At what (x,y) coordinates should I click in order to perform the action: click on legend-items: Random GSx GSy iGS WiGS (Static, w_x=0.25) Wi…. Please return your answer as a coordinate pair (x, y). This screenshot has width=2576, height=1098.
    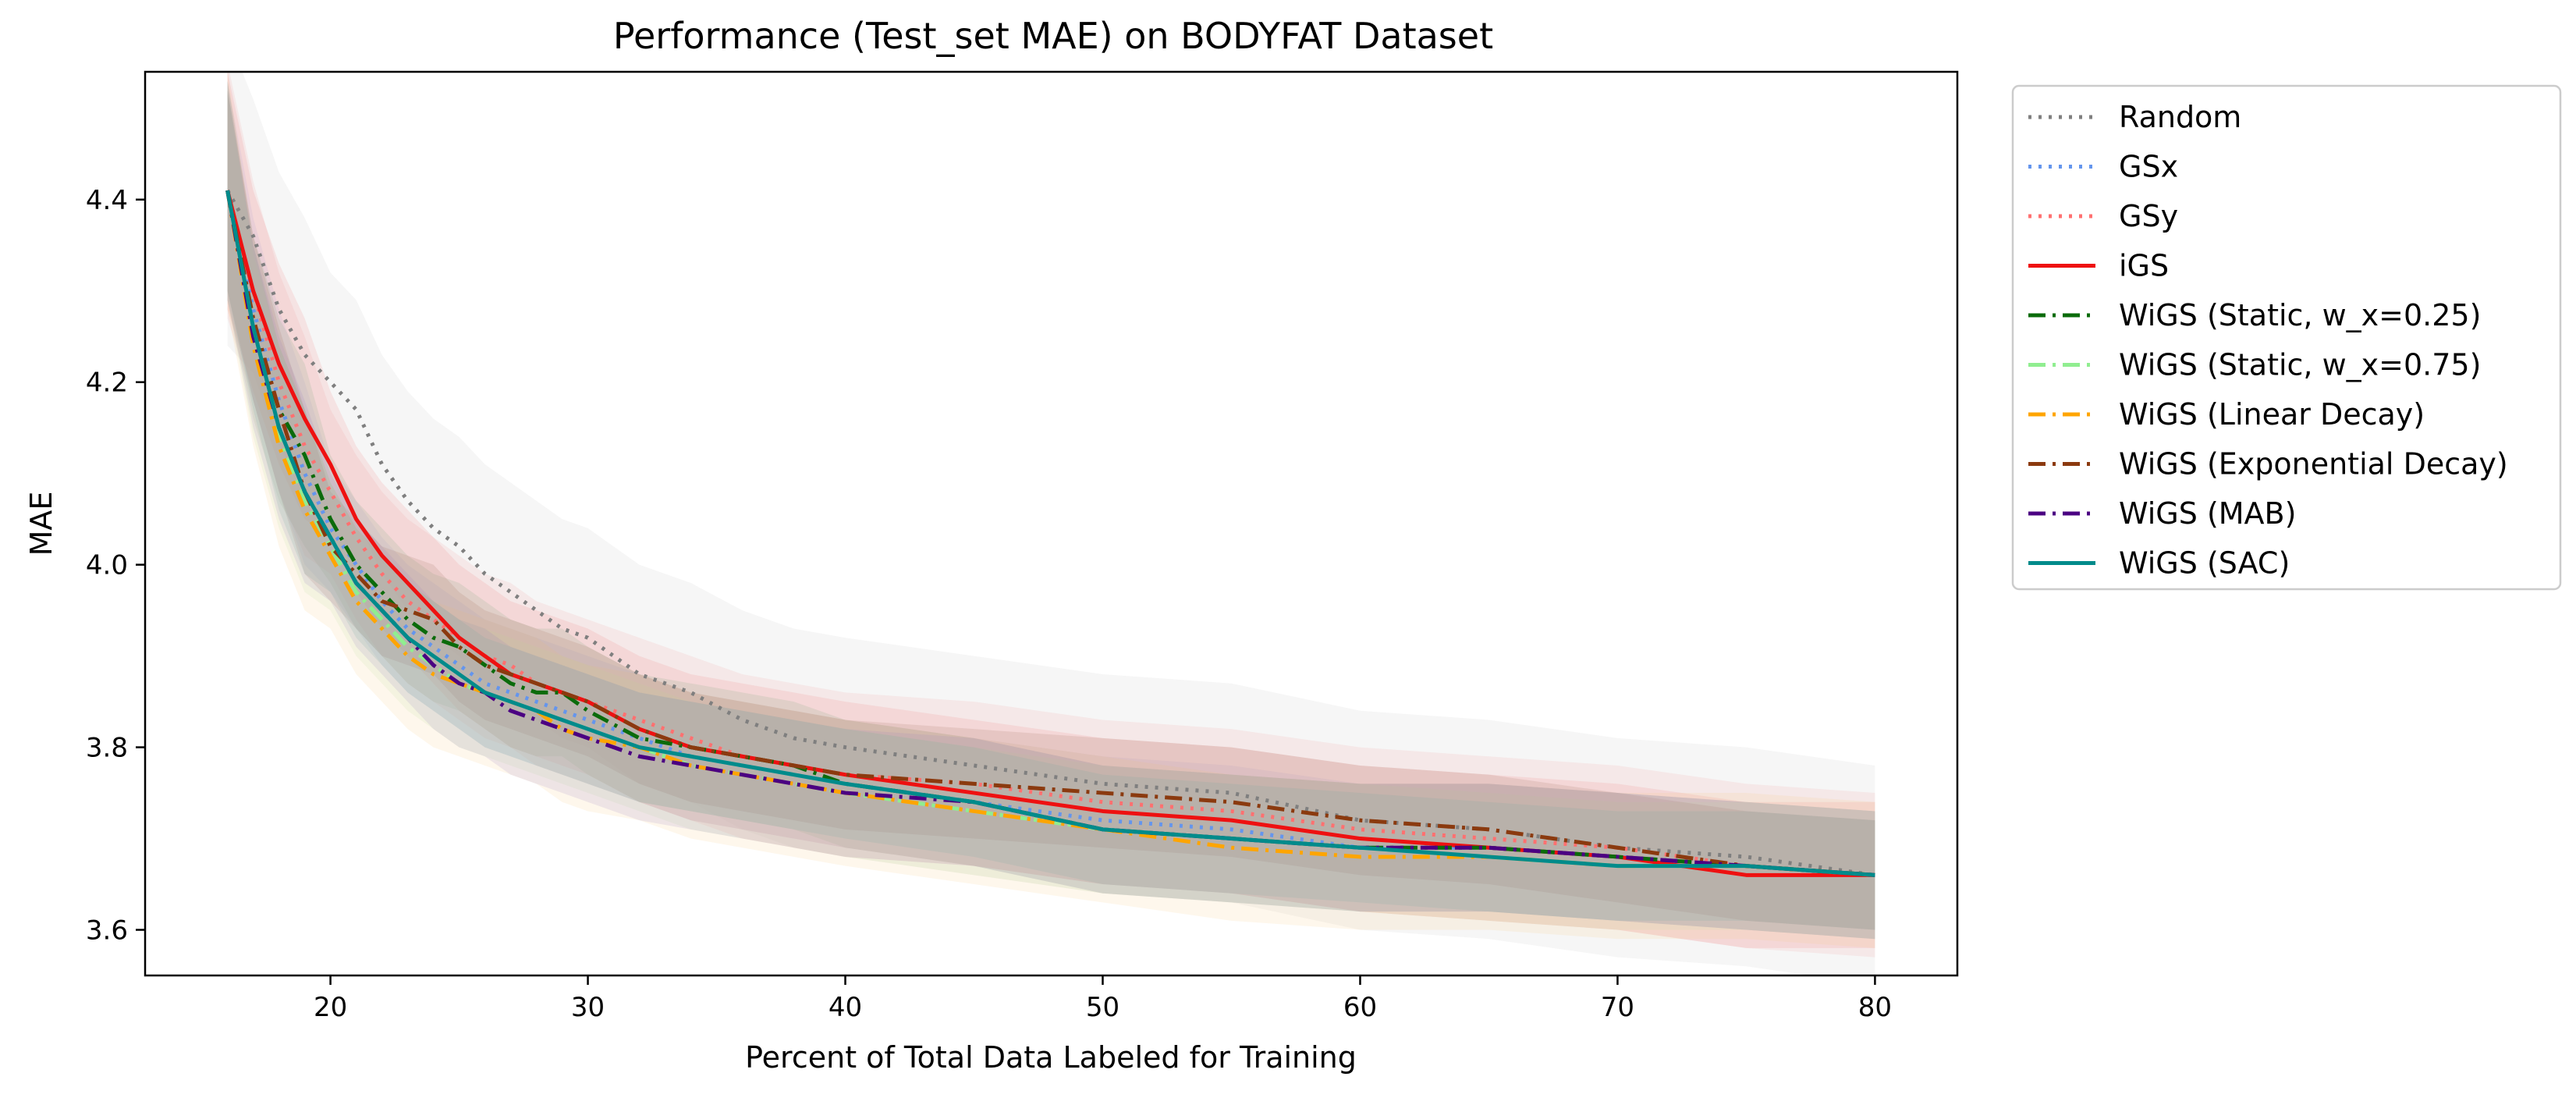
    Looking at the image, I should click on (2268, 340).